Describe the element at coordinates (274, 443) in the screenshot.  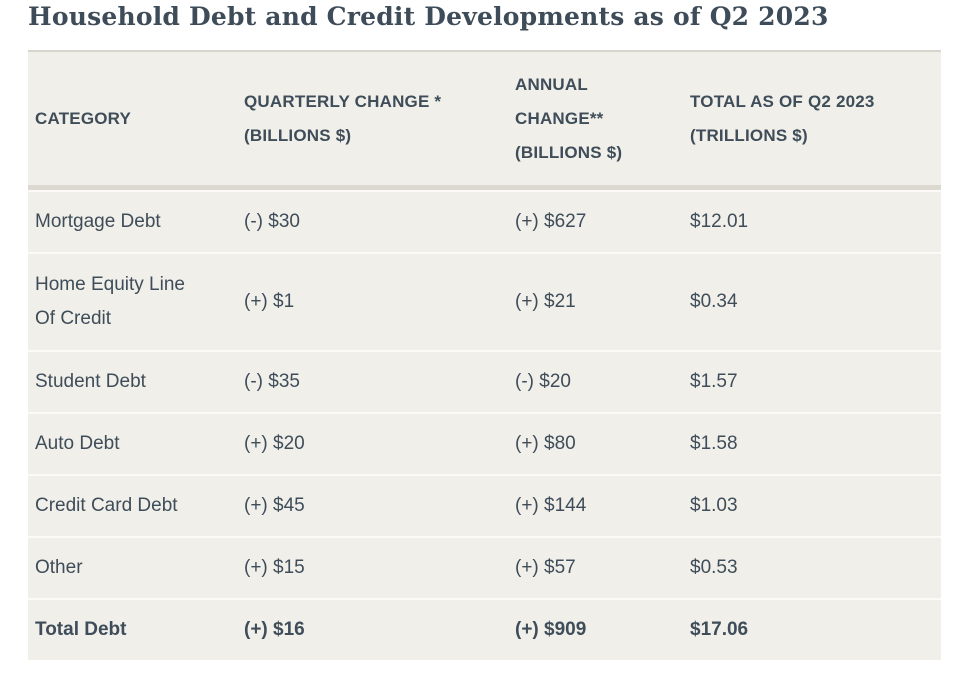
I see `quarterly-change-cell: (+) $20` at that location.